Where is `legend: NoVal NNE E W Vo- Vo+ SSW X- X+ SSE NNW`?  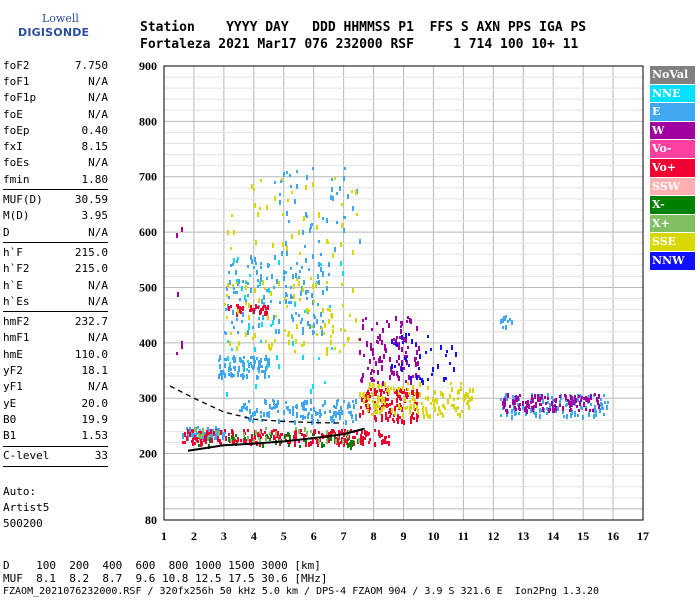
legend: NoVal NNE E W Vo- Vo+ SSW X- X+ SSE NNW is located at coordinates (672, 168).